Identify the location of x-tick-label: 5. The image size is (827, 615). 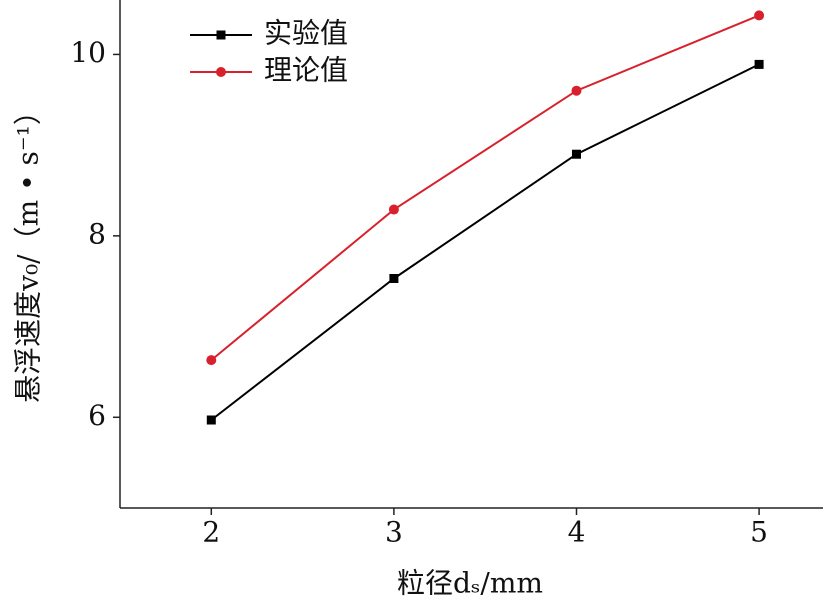
(759, 532).